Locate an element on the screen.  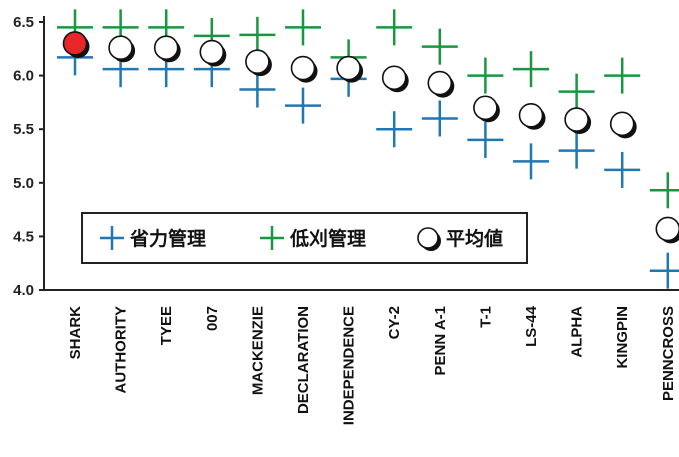
x-tick-label: PENN A-1 is located at coordinates (440, 340).